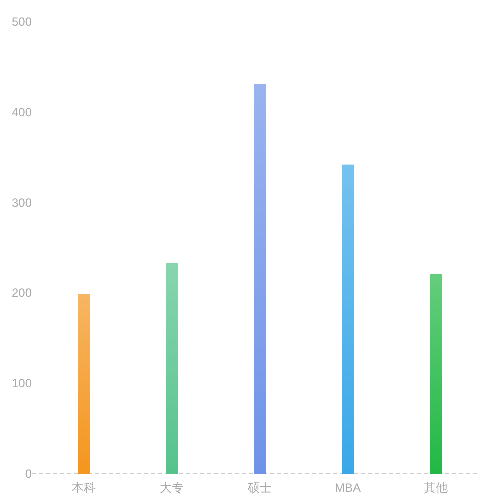 This screenshot has width=500, height=500. I want to click on y-tick-label: 500, so click(22, 22).